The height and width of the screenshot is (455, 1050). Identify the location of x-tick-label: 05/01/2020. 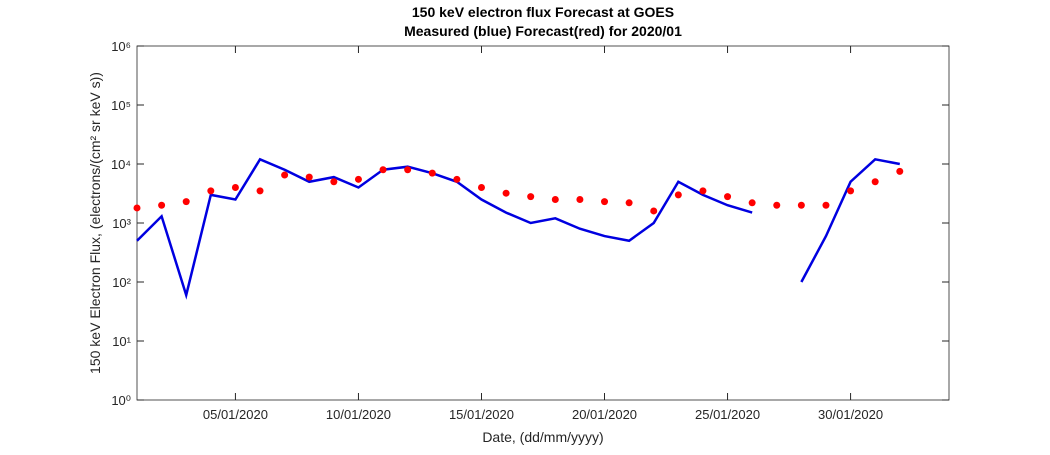
(235, 414).